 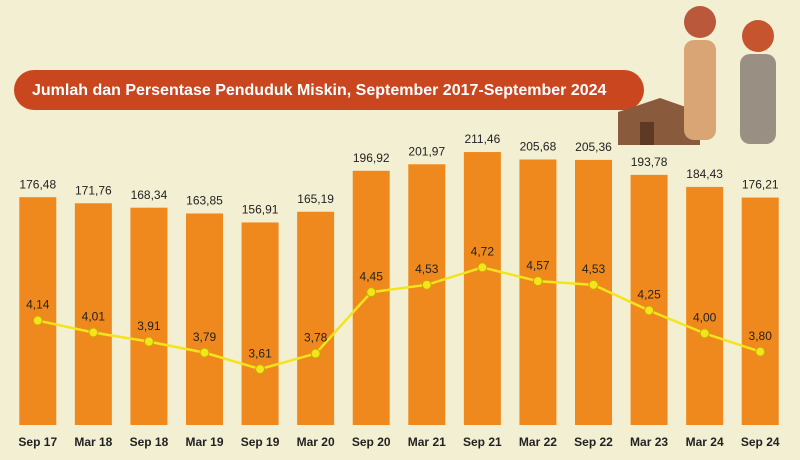 What do you see at coordinates (316, 338) in the screenshot?
I see `line-value-label: 3,78` at bounding box center [316, 338].